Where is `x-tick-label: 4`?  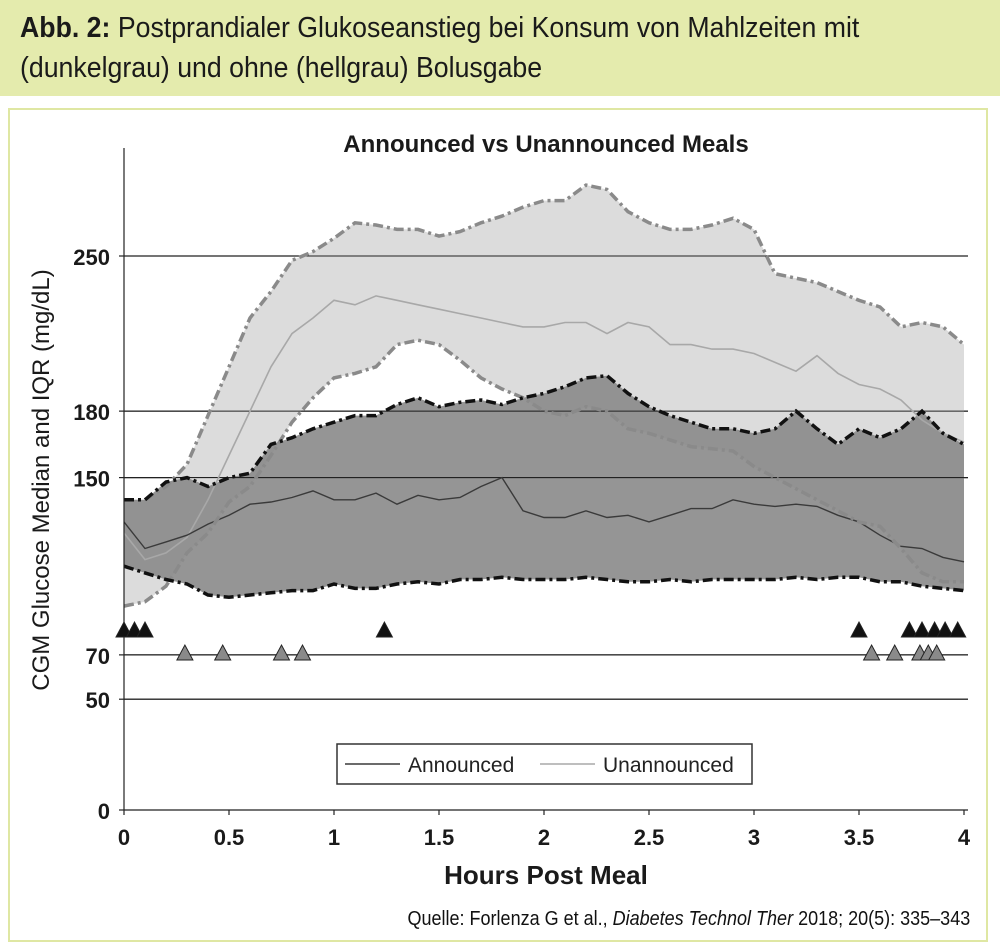
x-tick-label: 4 is located at coordinates (964, 837).